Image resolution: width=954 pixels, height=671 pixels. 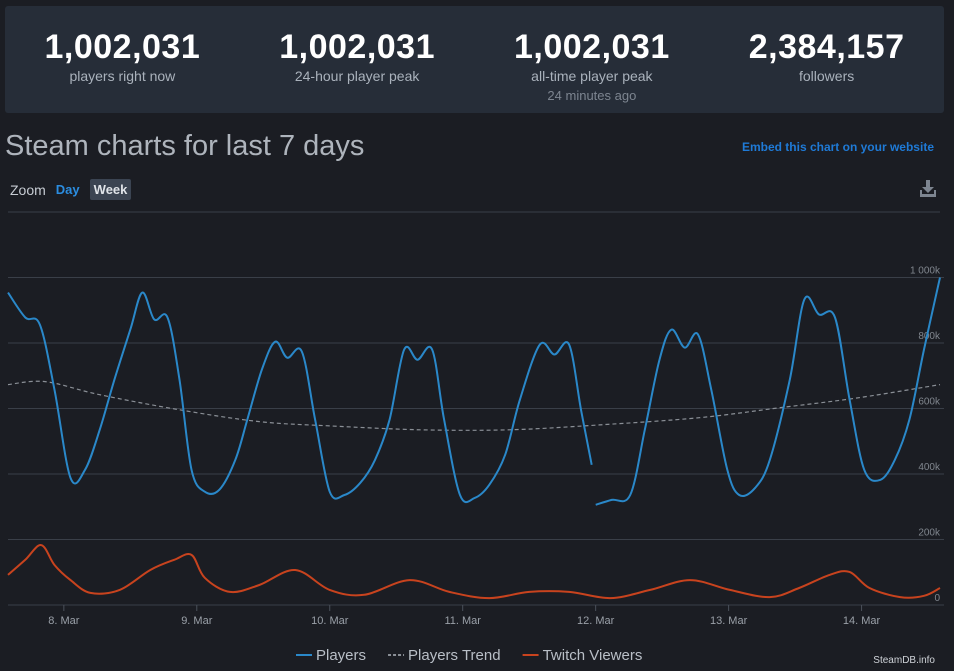 What do you see at coordinates (28, 189) in the screenshot?
I see `zoom-label: Zoom` at bounding box center [28, 189].